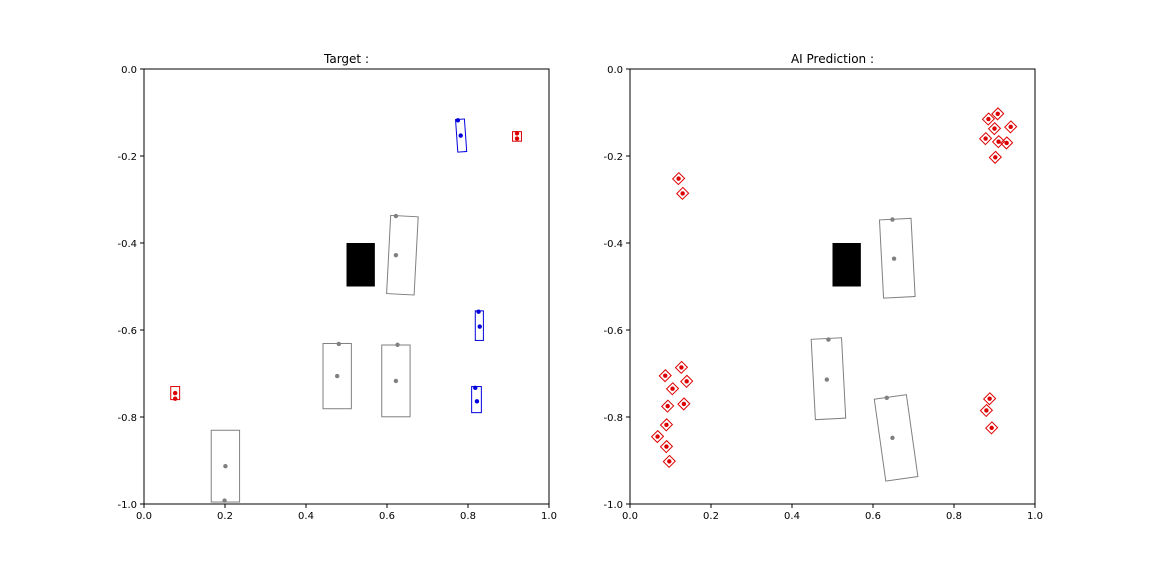  I want to click on y-tick-label: -1.0, so click(613, 505).